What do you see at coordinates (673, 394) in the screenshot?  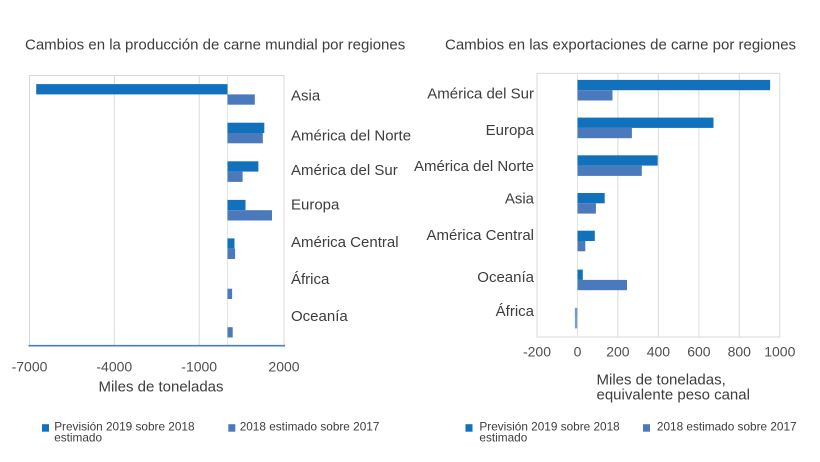 I see `svg-text: equivalente peso canal` at bounding box center [673, 394].